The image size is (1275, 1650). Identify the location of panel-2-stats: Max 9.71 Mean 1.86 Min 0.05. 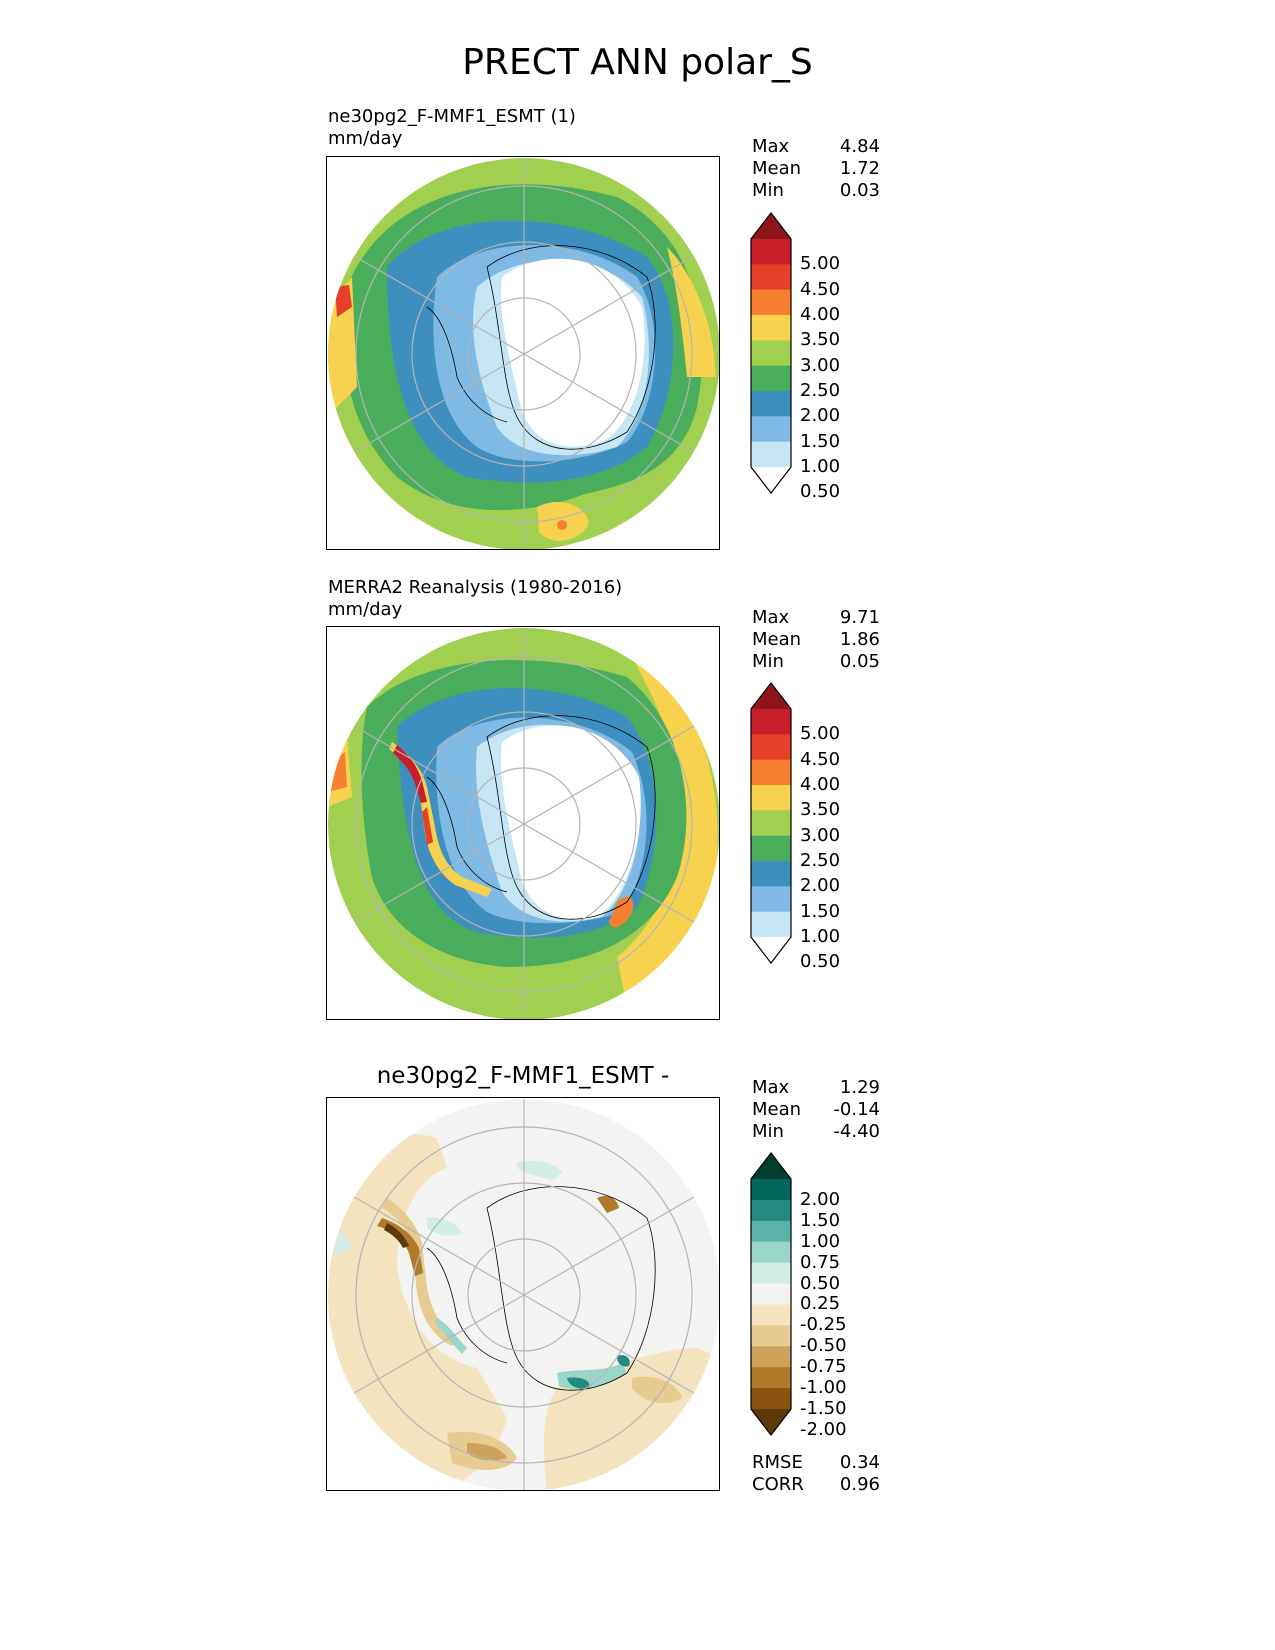
(816, 640).